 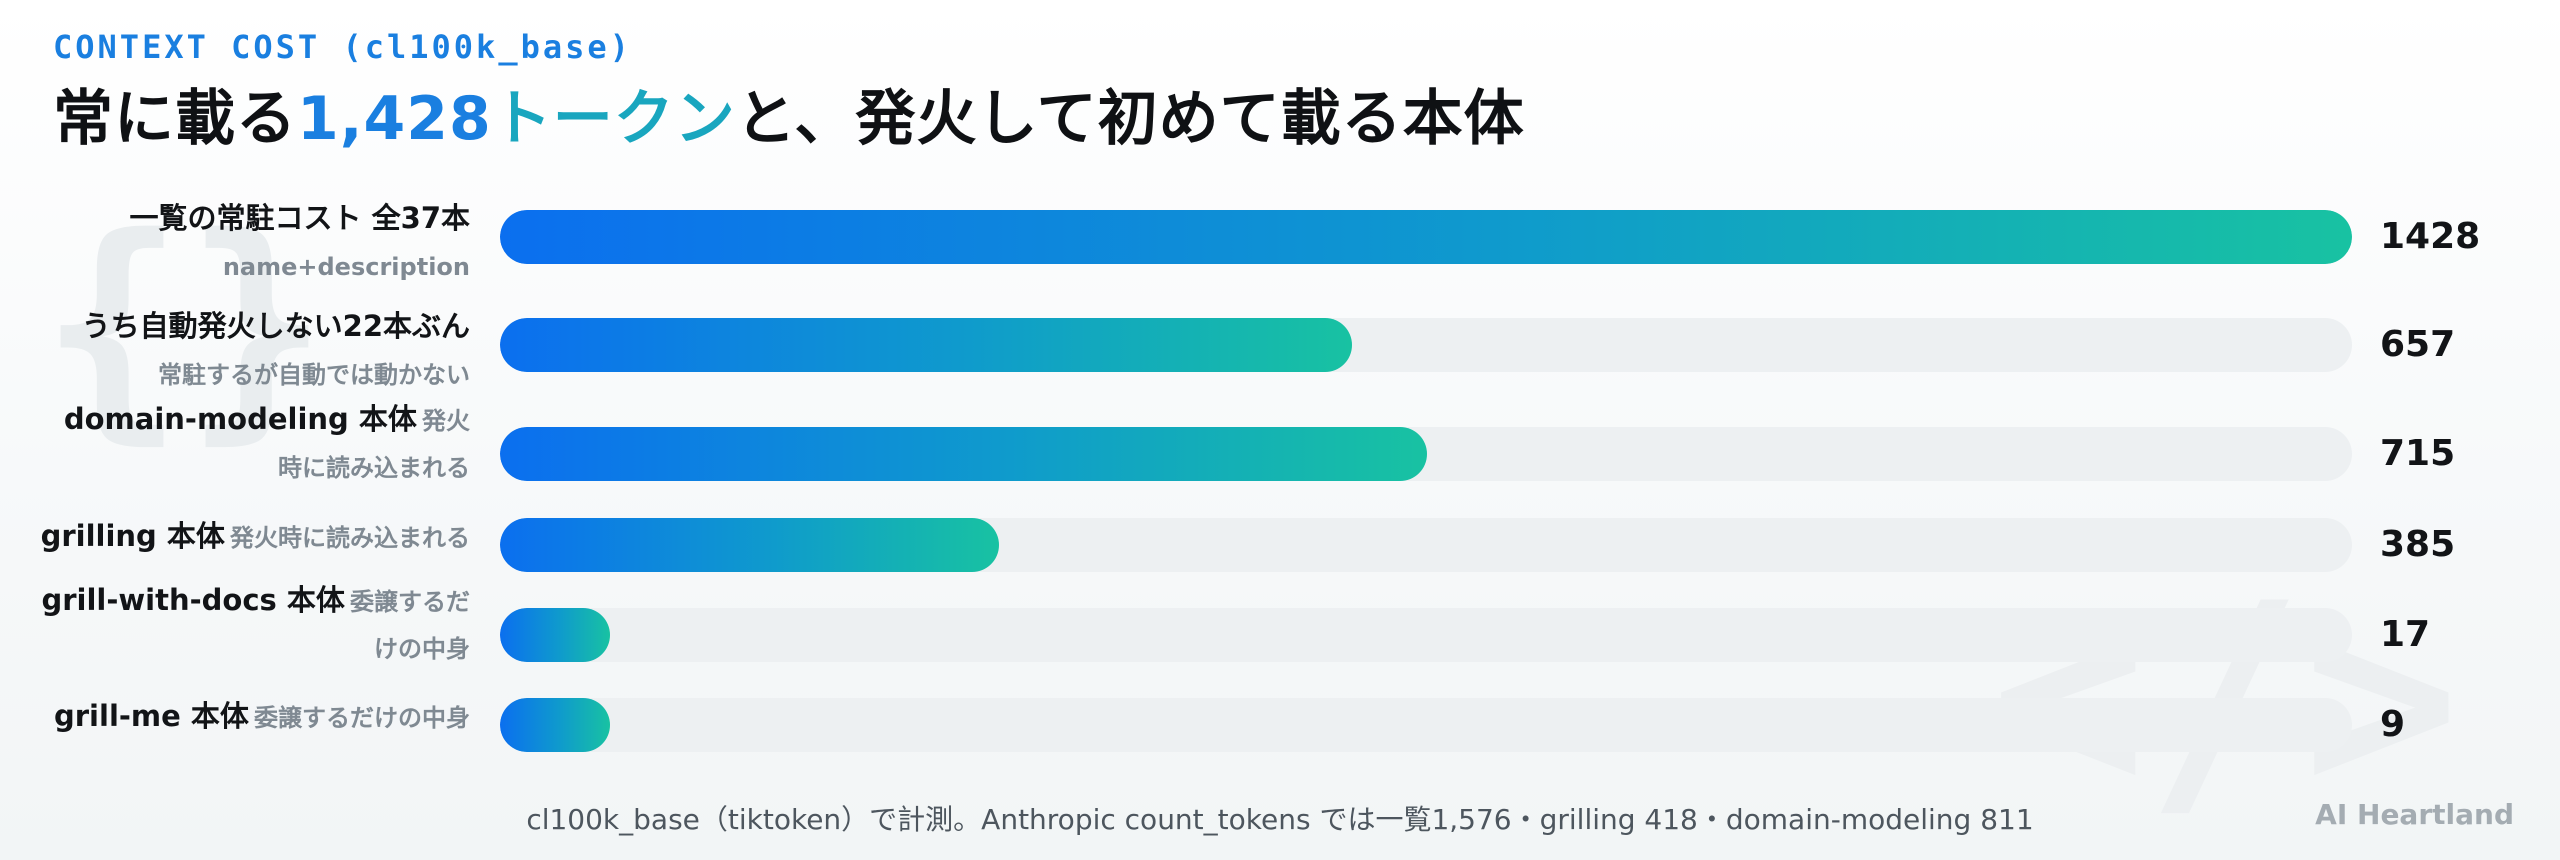 What do you see at coordinates (175, 119) in the screenshot?
I see `headline-prefix: 常に載る` at bounding box center [175, 119].